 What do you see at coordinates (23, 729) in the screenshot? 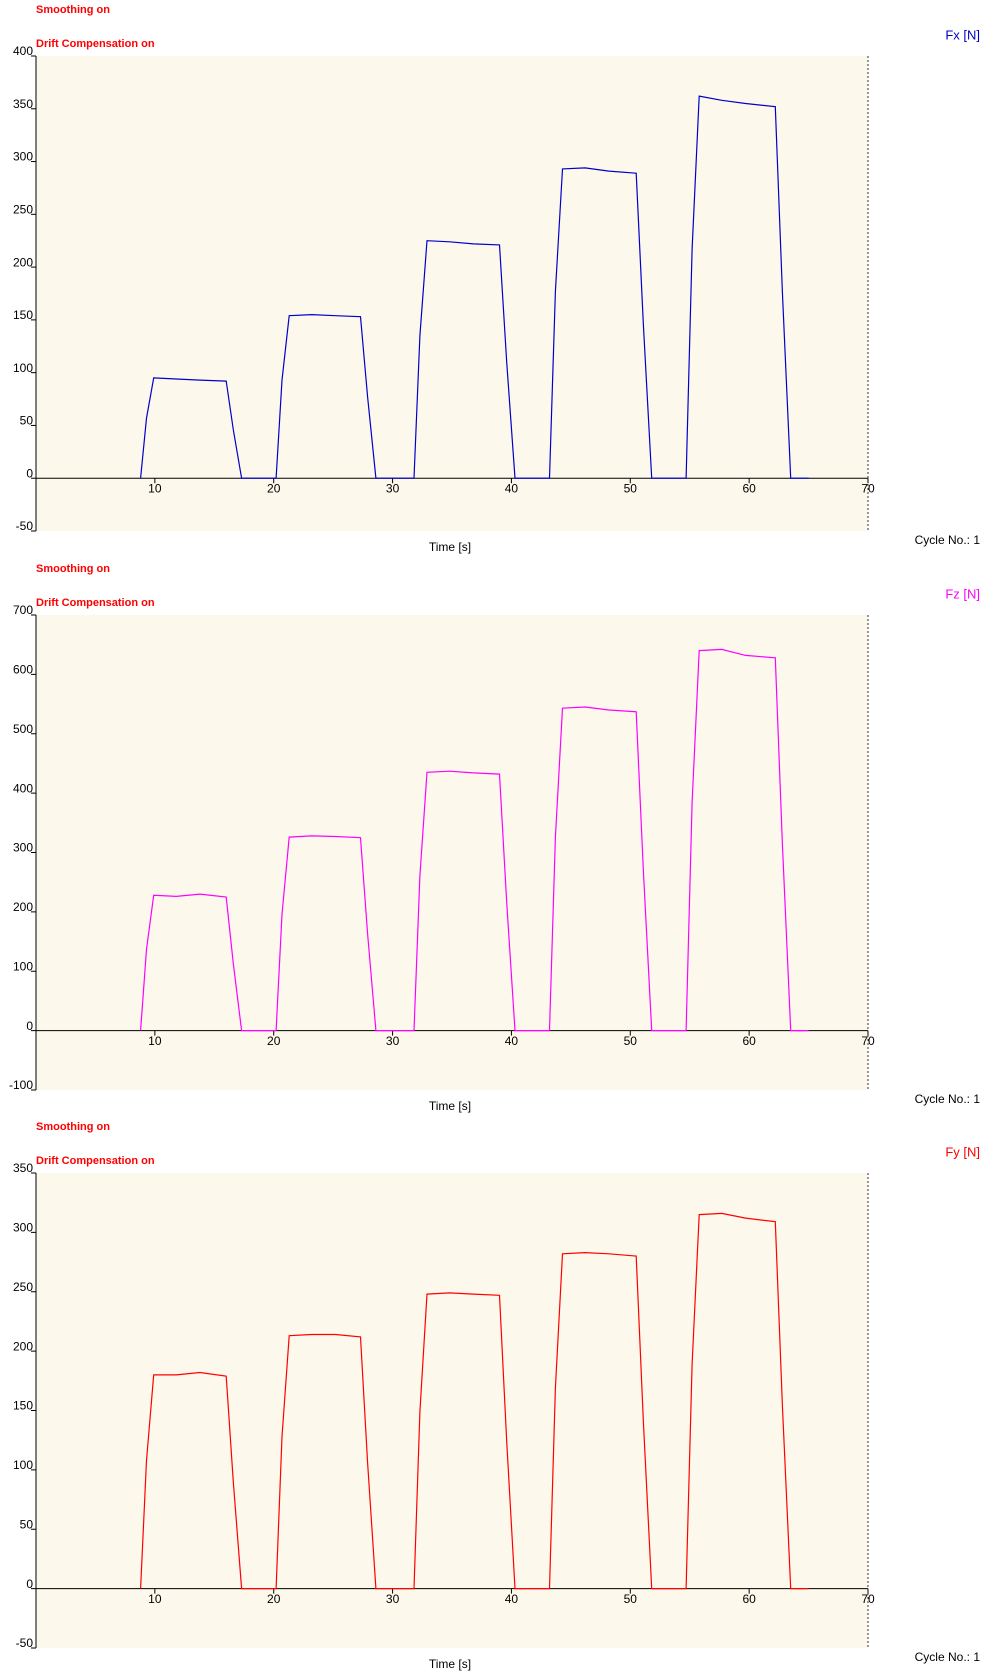
I see `y-tick-label: 500` at bounding box center [23, 729].